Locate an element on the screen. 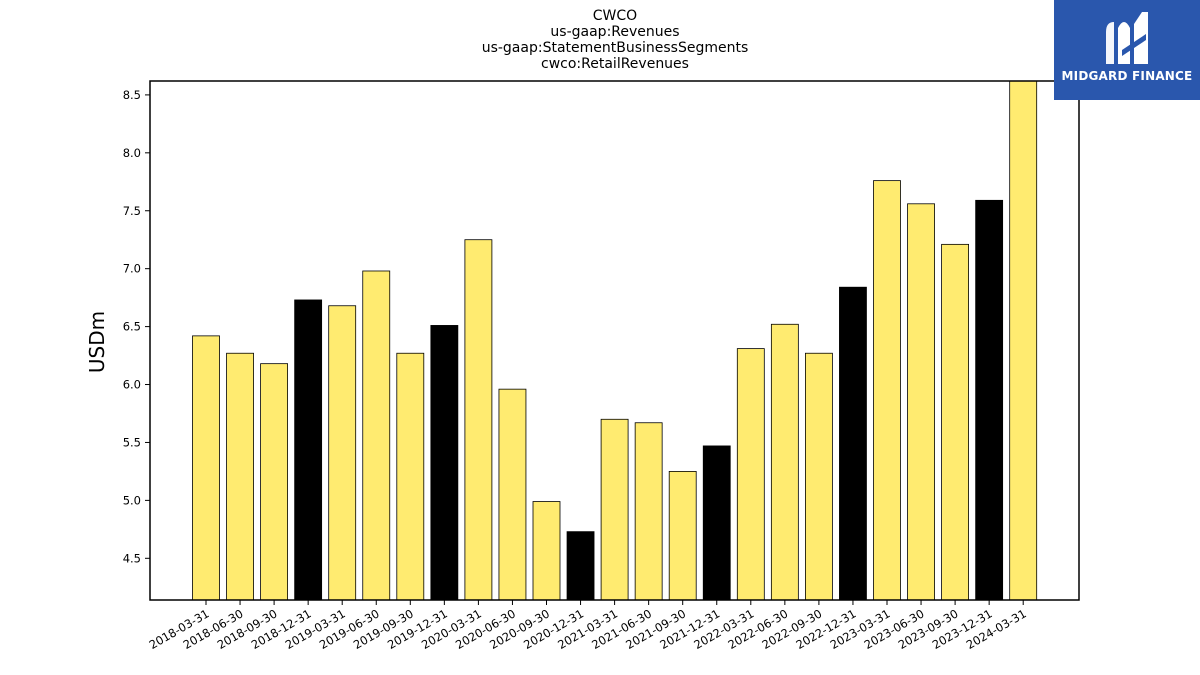 The width and height of the screenshot is (1200, 675). y-axis-label: USDm is located at coordinates (97, 342).